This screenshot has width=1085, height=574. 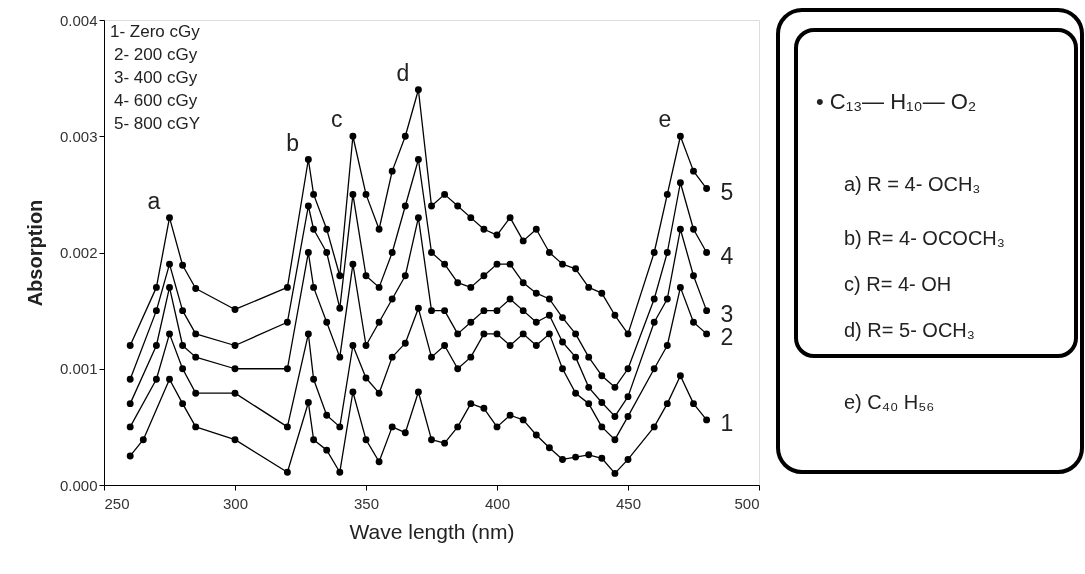 What do you see at coordinates (896, 101) in the screenshot?
I see `text: • C₁₃— H₁₀— O₂` at bounding box center [896, 101].